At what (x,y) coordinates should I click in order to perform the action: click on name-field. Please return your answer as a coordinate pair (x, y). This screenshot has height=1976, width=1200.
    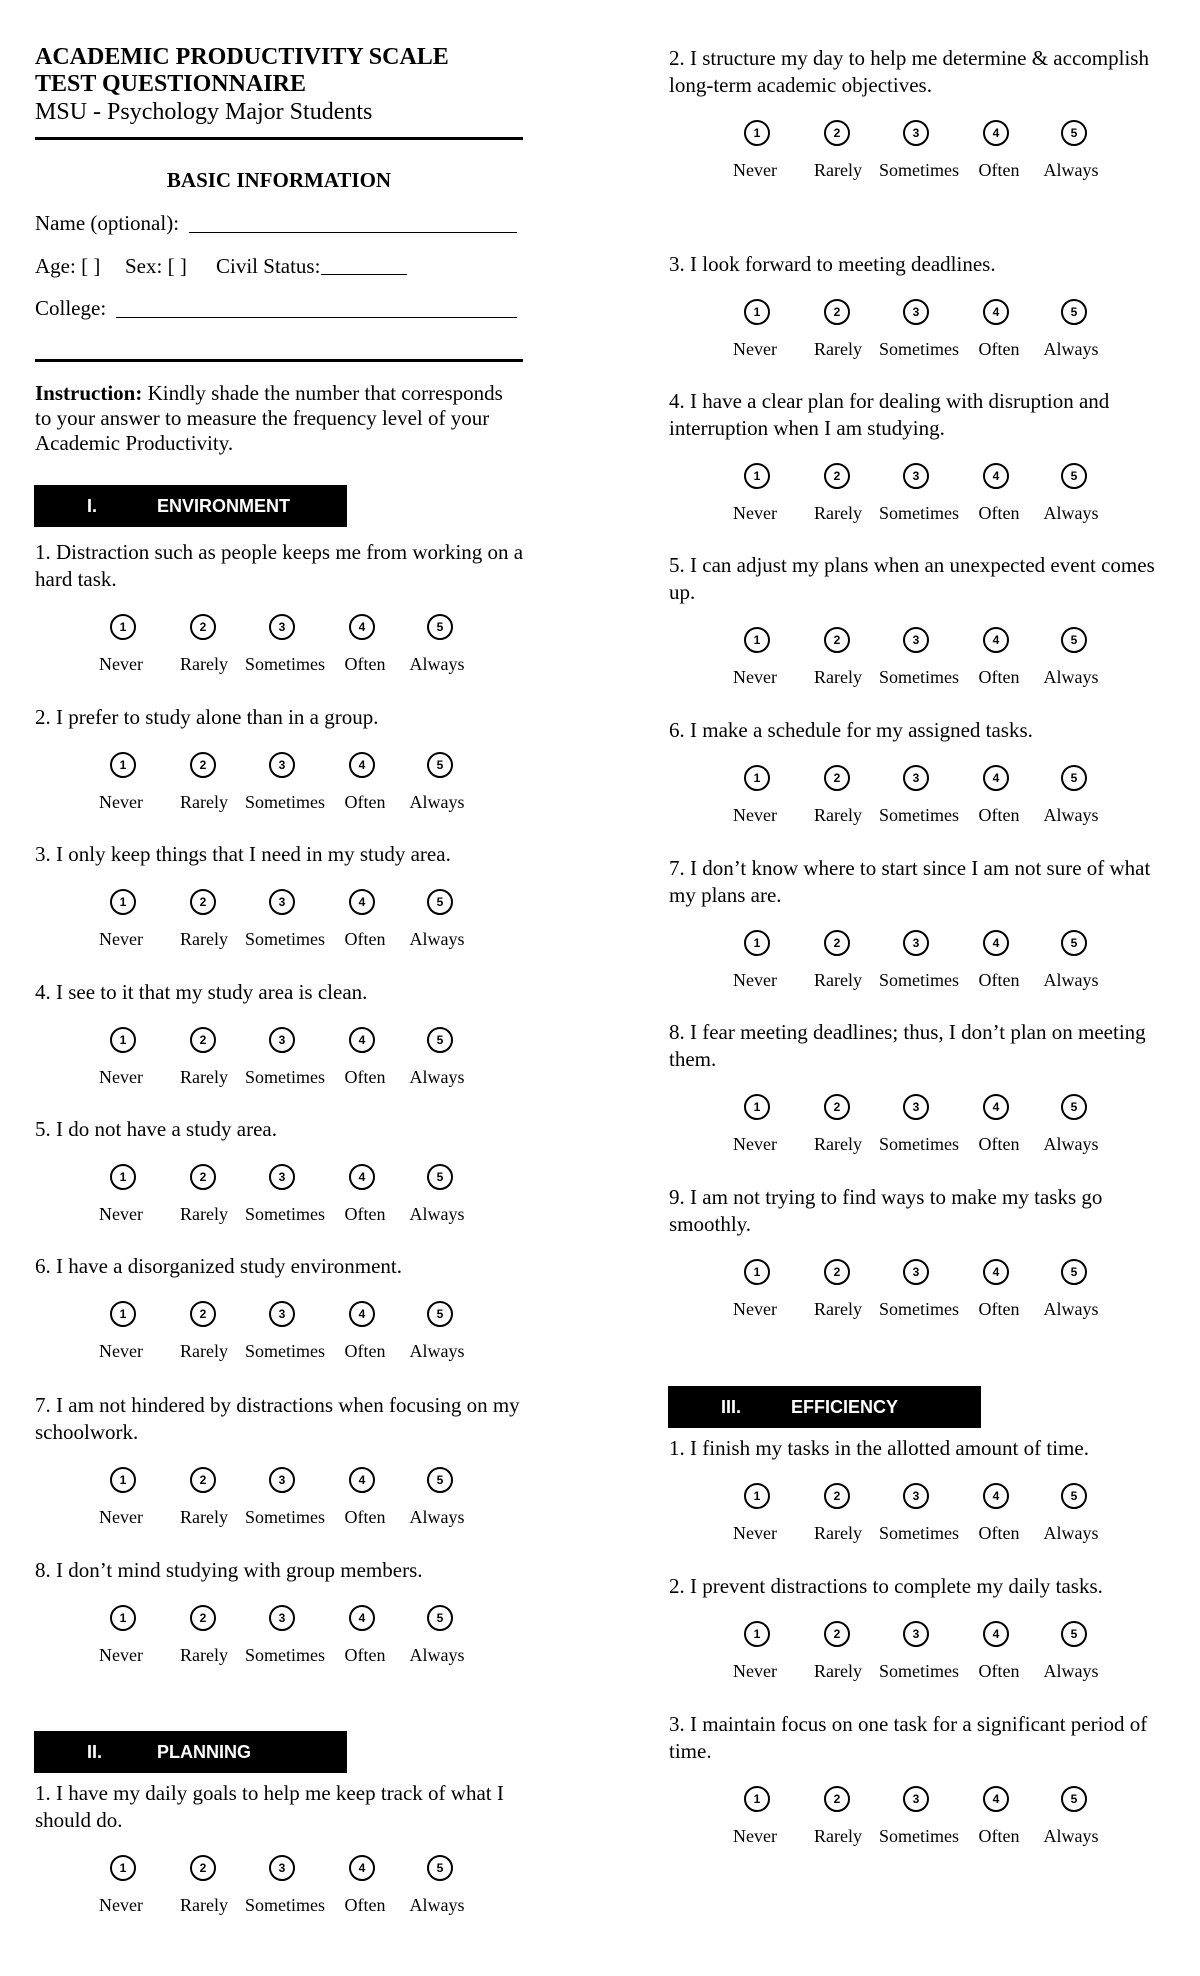
    Looking at the image, I should click on (353, 232).